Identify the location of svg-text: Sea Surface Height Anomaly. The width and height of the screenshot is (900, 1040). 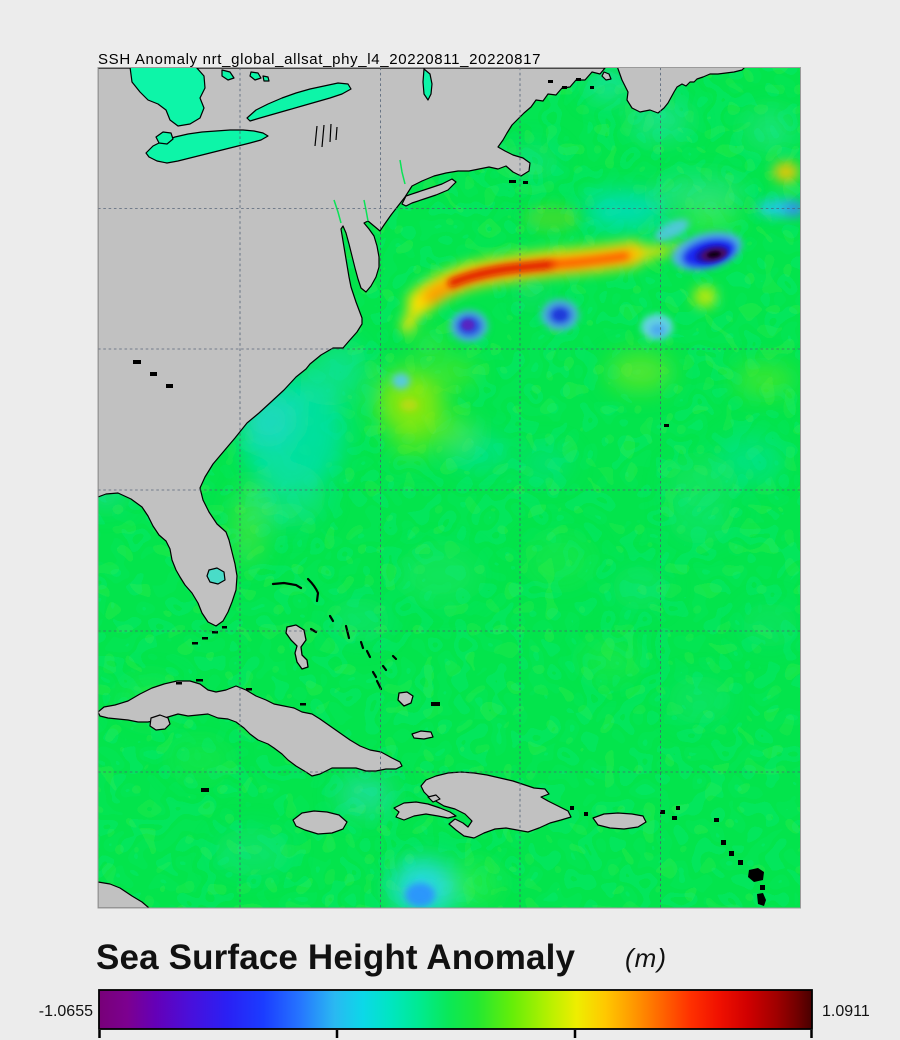
(336, 957).